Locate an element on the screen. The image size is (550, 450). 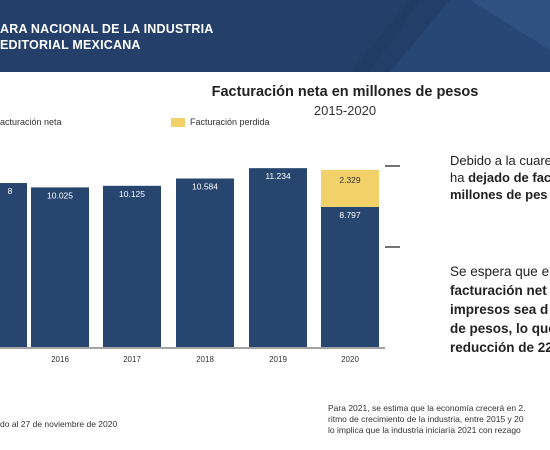
annotation1-line2: ha dejado de fac is located at coordinates (500, 177).